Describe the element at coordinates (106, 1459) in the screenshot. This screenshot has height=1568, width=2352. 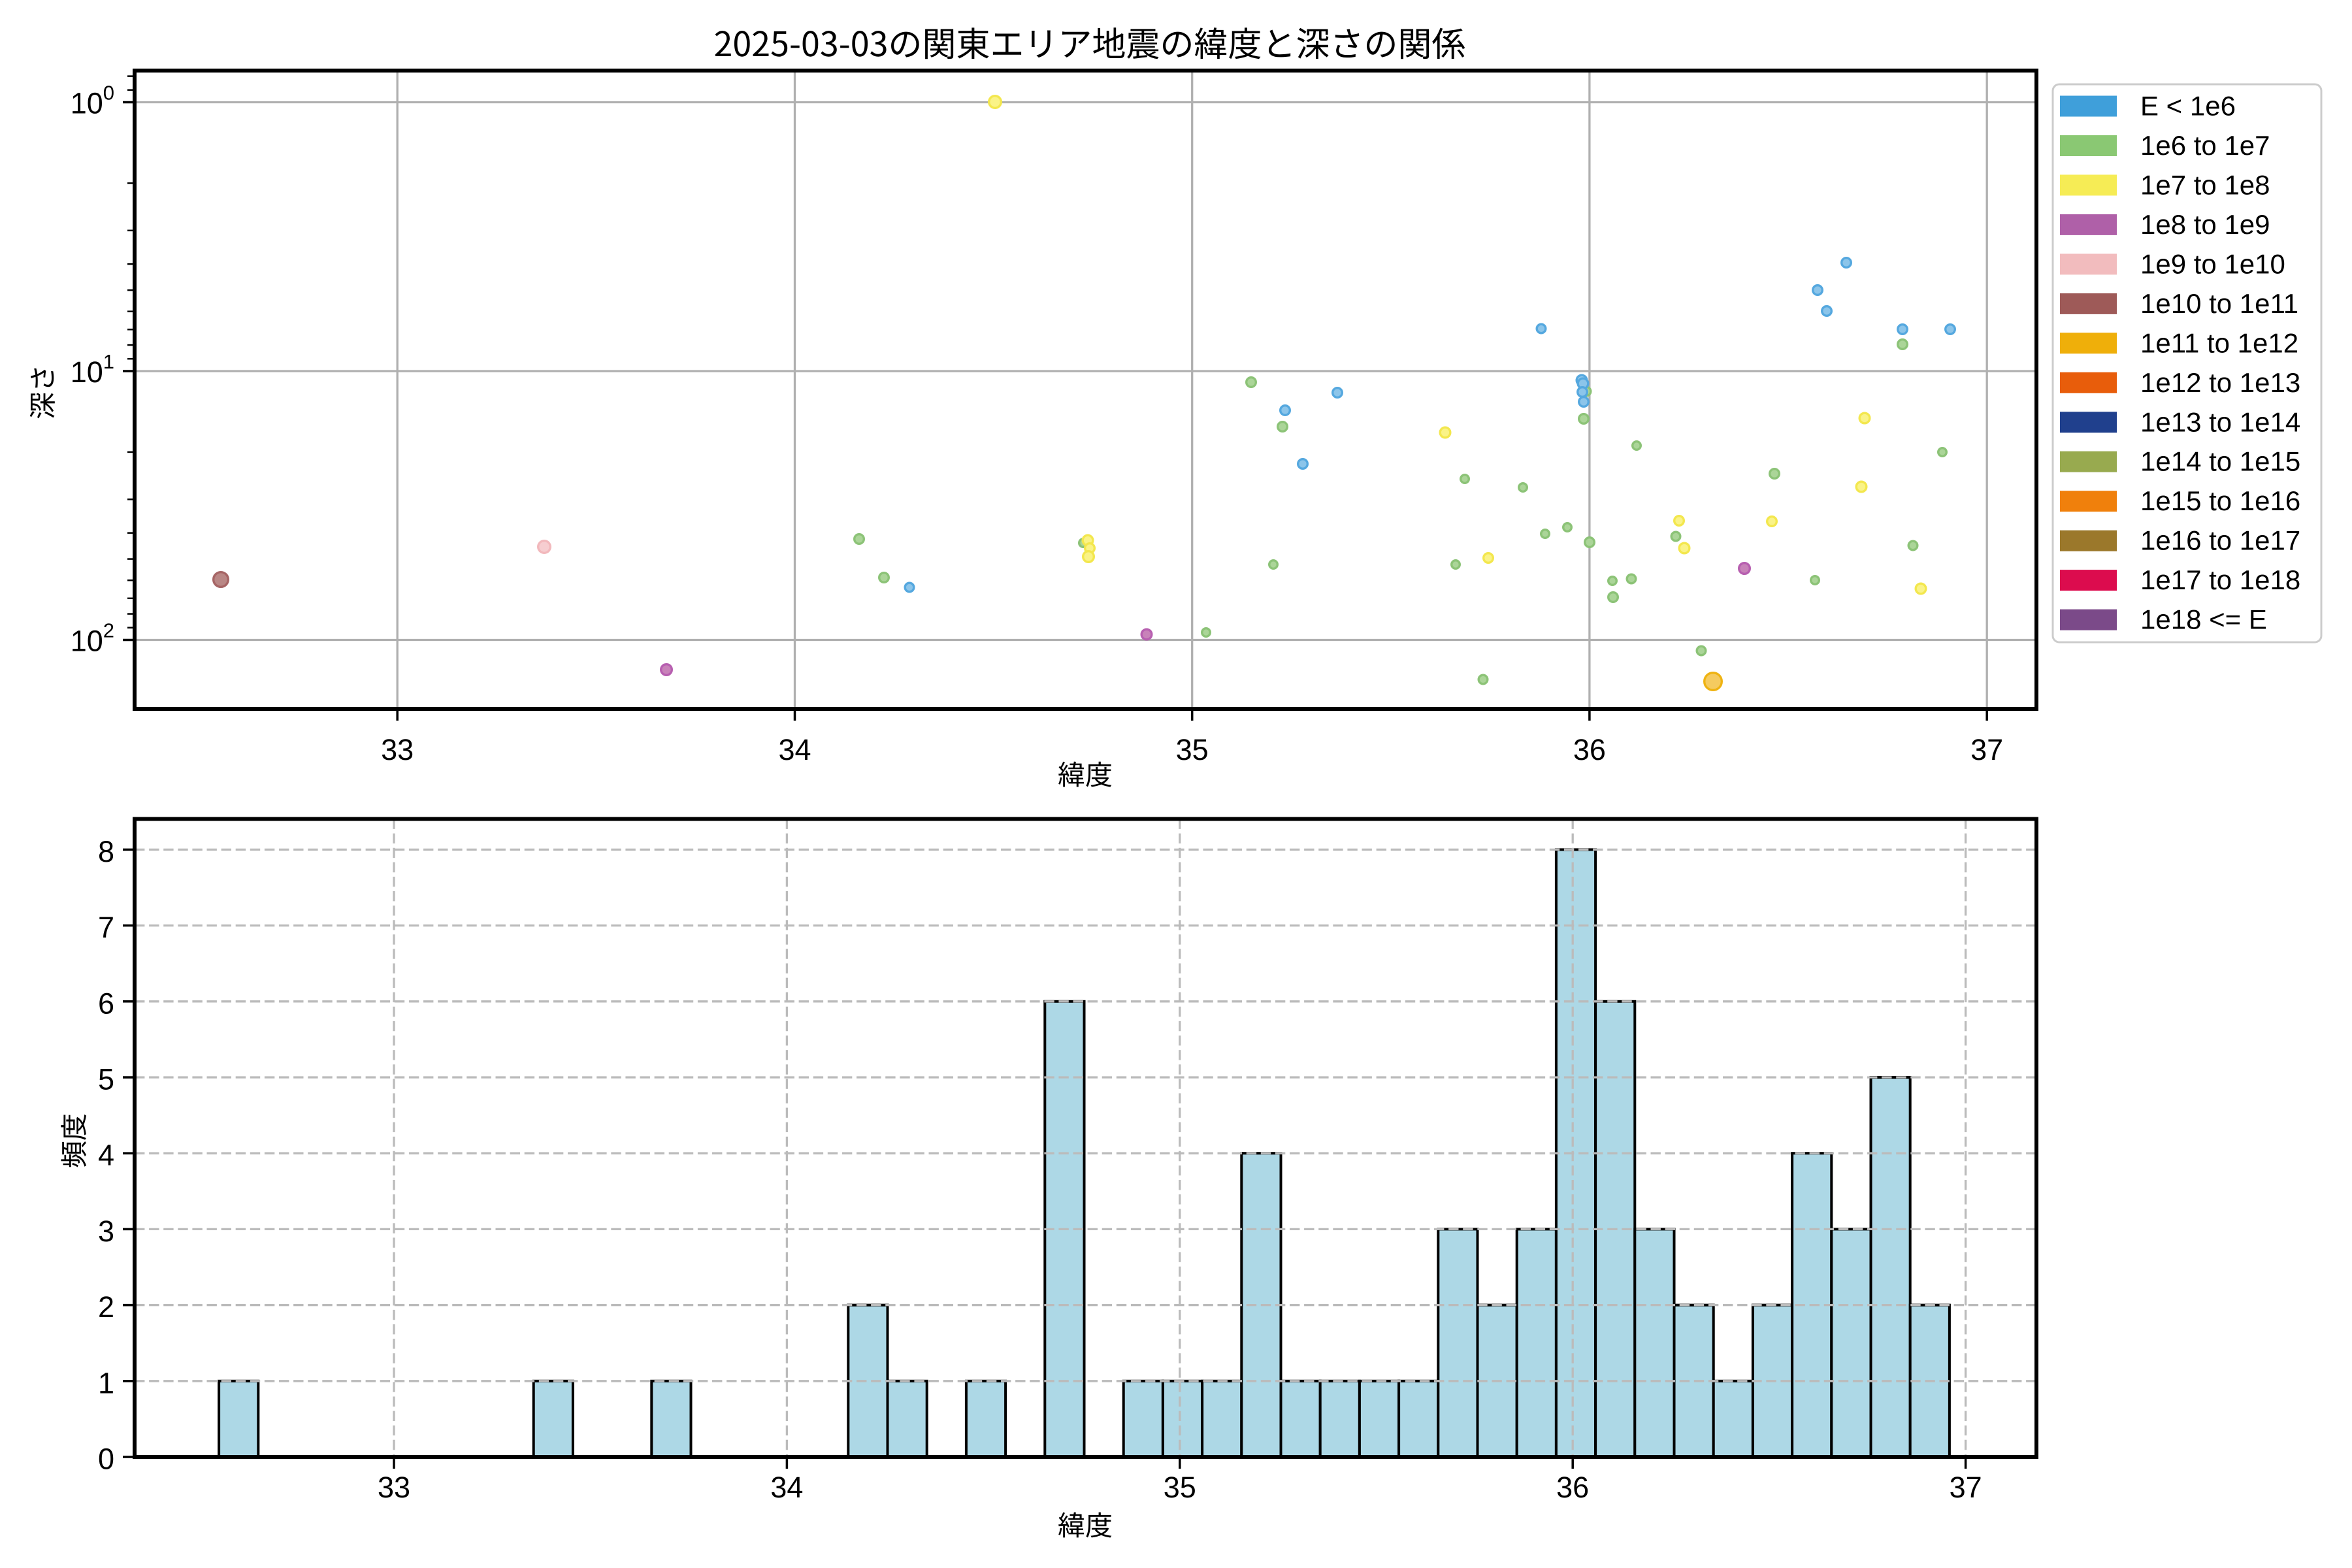
I see `svg-text: 0` at that location.